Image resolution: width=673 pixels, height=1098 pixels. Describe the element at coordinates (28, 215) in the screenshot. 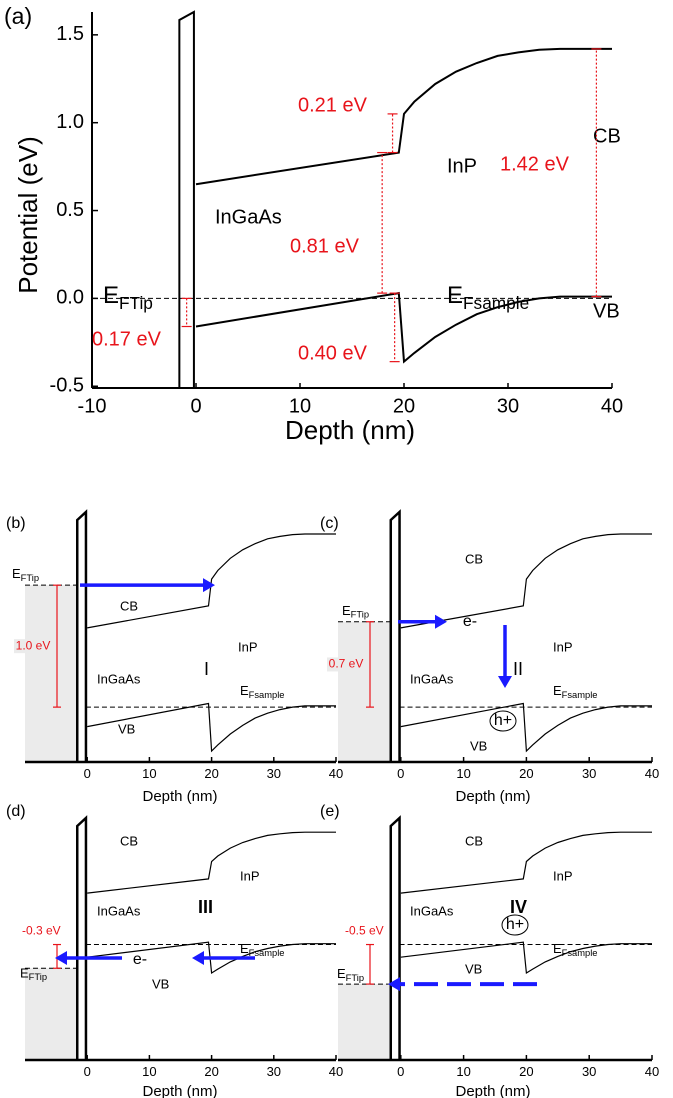

I see `y-axis-title: Potential (eV)` at that location.